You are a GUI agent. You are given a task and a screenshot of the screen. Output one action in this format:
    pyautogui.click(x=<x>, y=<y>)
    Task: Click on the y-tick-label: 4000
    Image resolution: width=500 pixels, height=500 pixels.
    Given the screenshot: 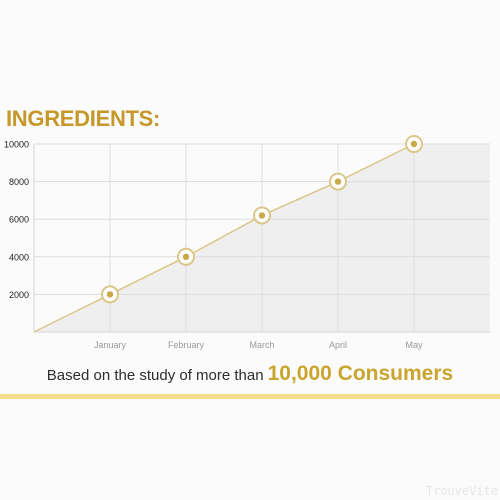 What is the action you would take?
    pyautogui.click(x=19, y=257)
    